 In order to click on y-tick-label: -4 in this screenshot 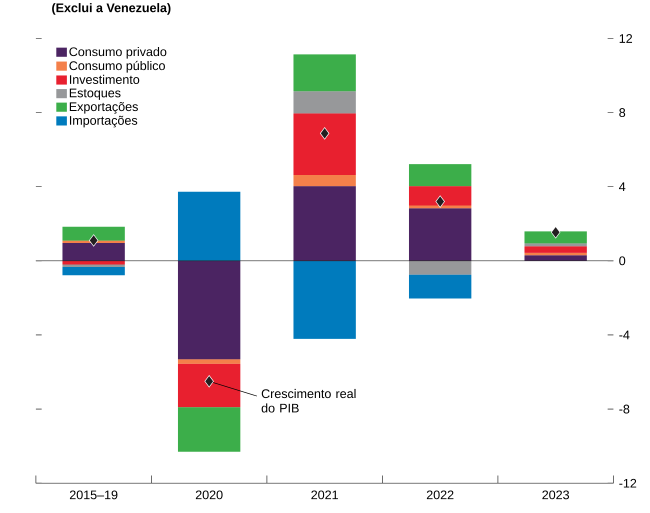, I will do `click(624, 335)`.